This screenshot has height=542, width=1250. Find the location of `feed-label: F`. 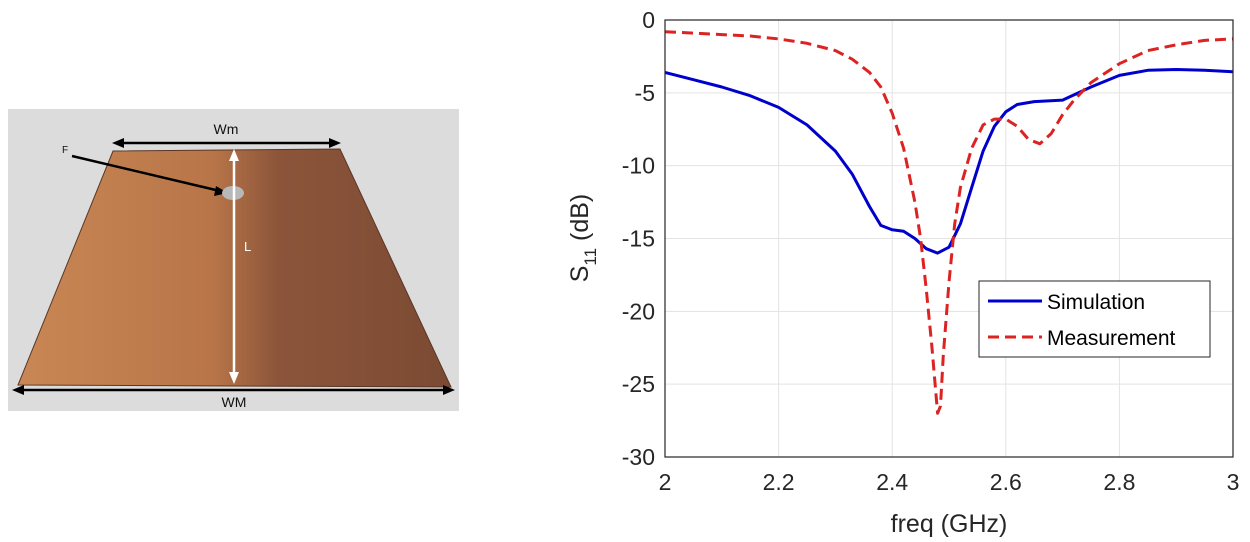

feed-label: F is located at coordinates (65, 150).